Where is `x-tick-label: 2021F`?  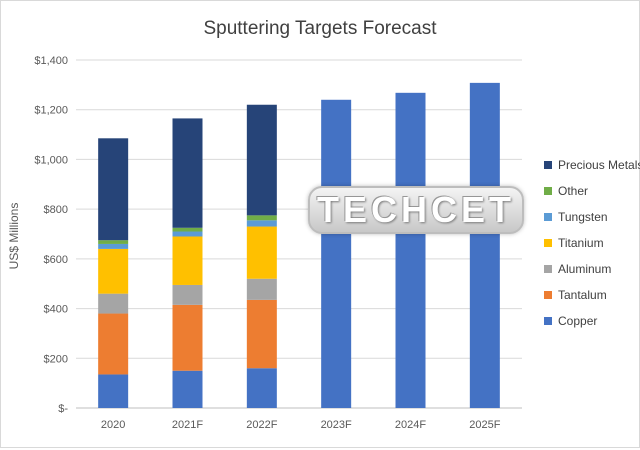
x-tick-label: 2021F is located at coordinates (187, 425).